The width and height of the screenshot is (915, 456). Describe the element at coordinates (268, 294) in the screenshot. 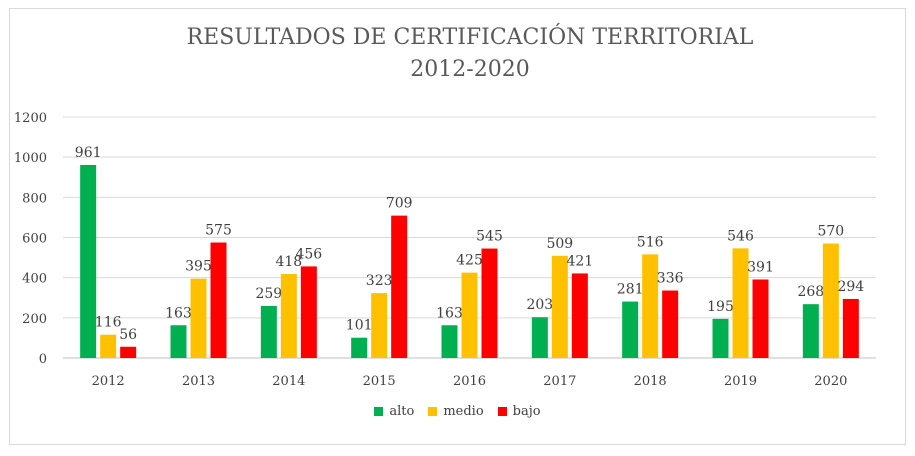

I see `data-label: 259` at that location.